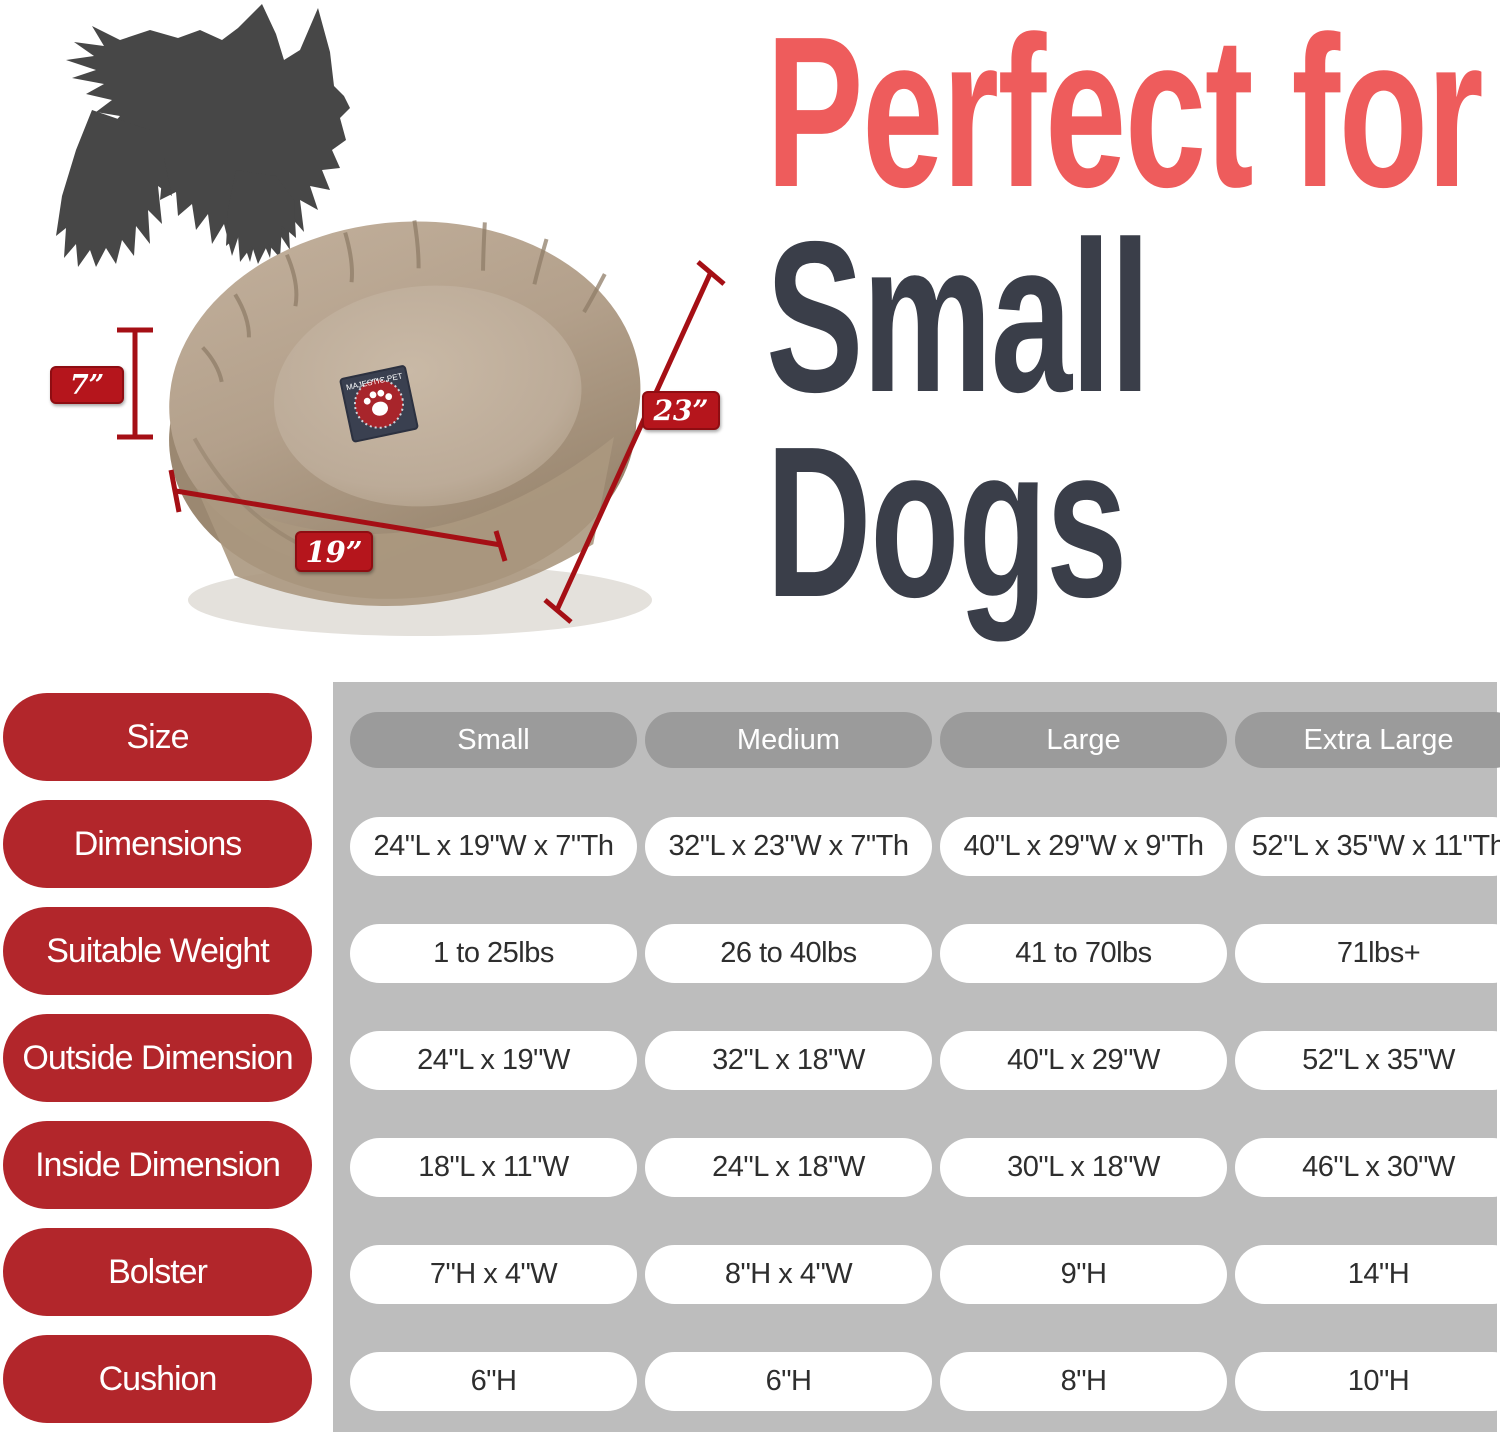 The width and height of the screenshot is (1500, 1444). Describe the element at coordinates (788, 1167) in the screenshot. I see `cell-inside-medium: 24"L x 18"W` at that location.